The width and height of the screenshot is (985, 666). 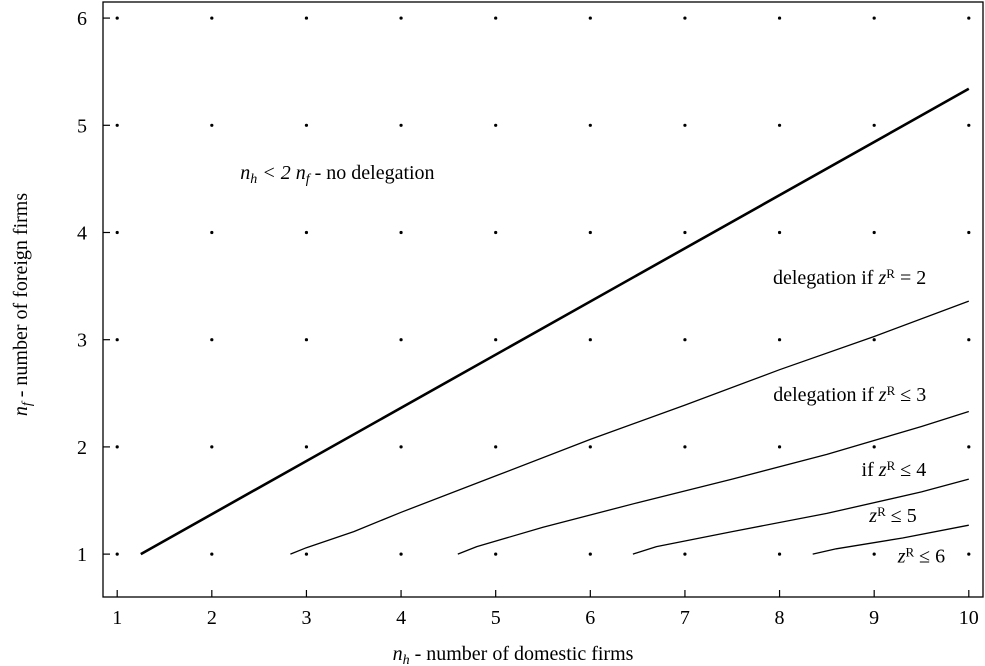 What do you see at coordinates (800, 516) in the screenshot?
I see `series-line-z4` at bounding box center [800, 516].